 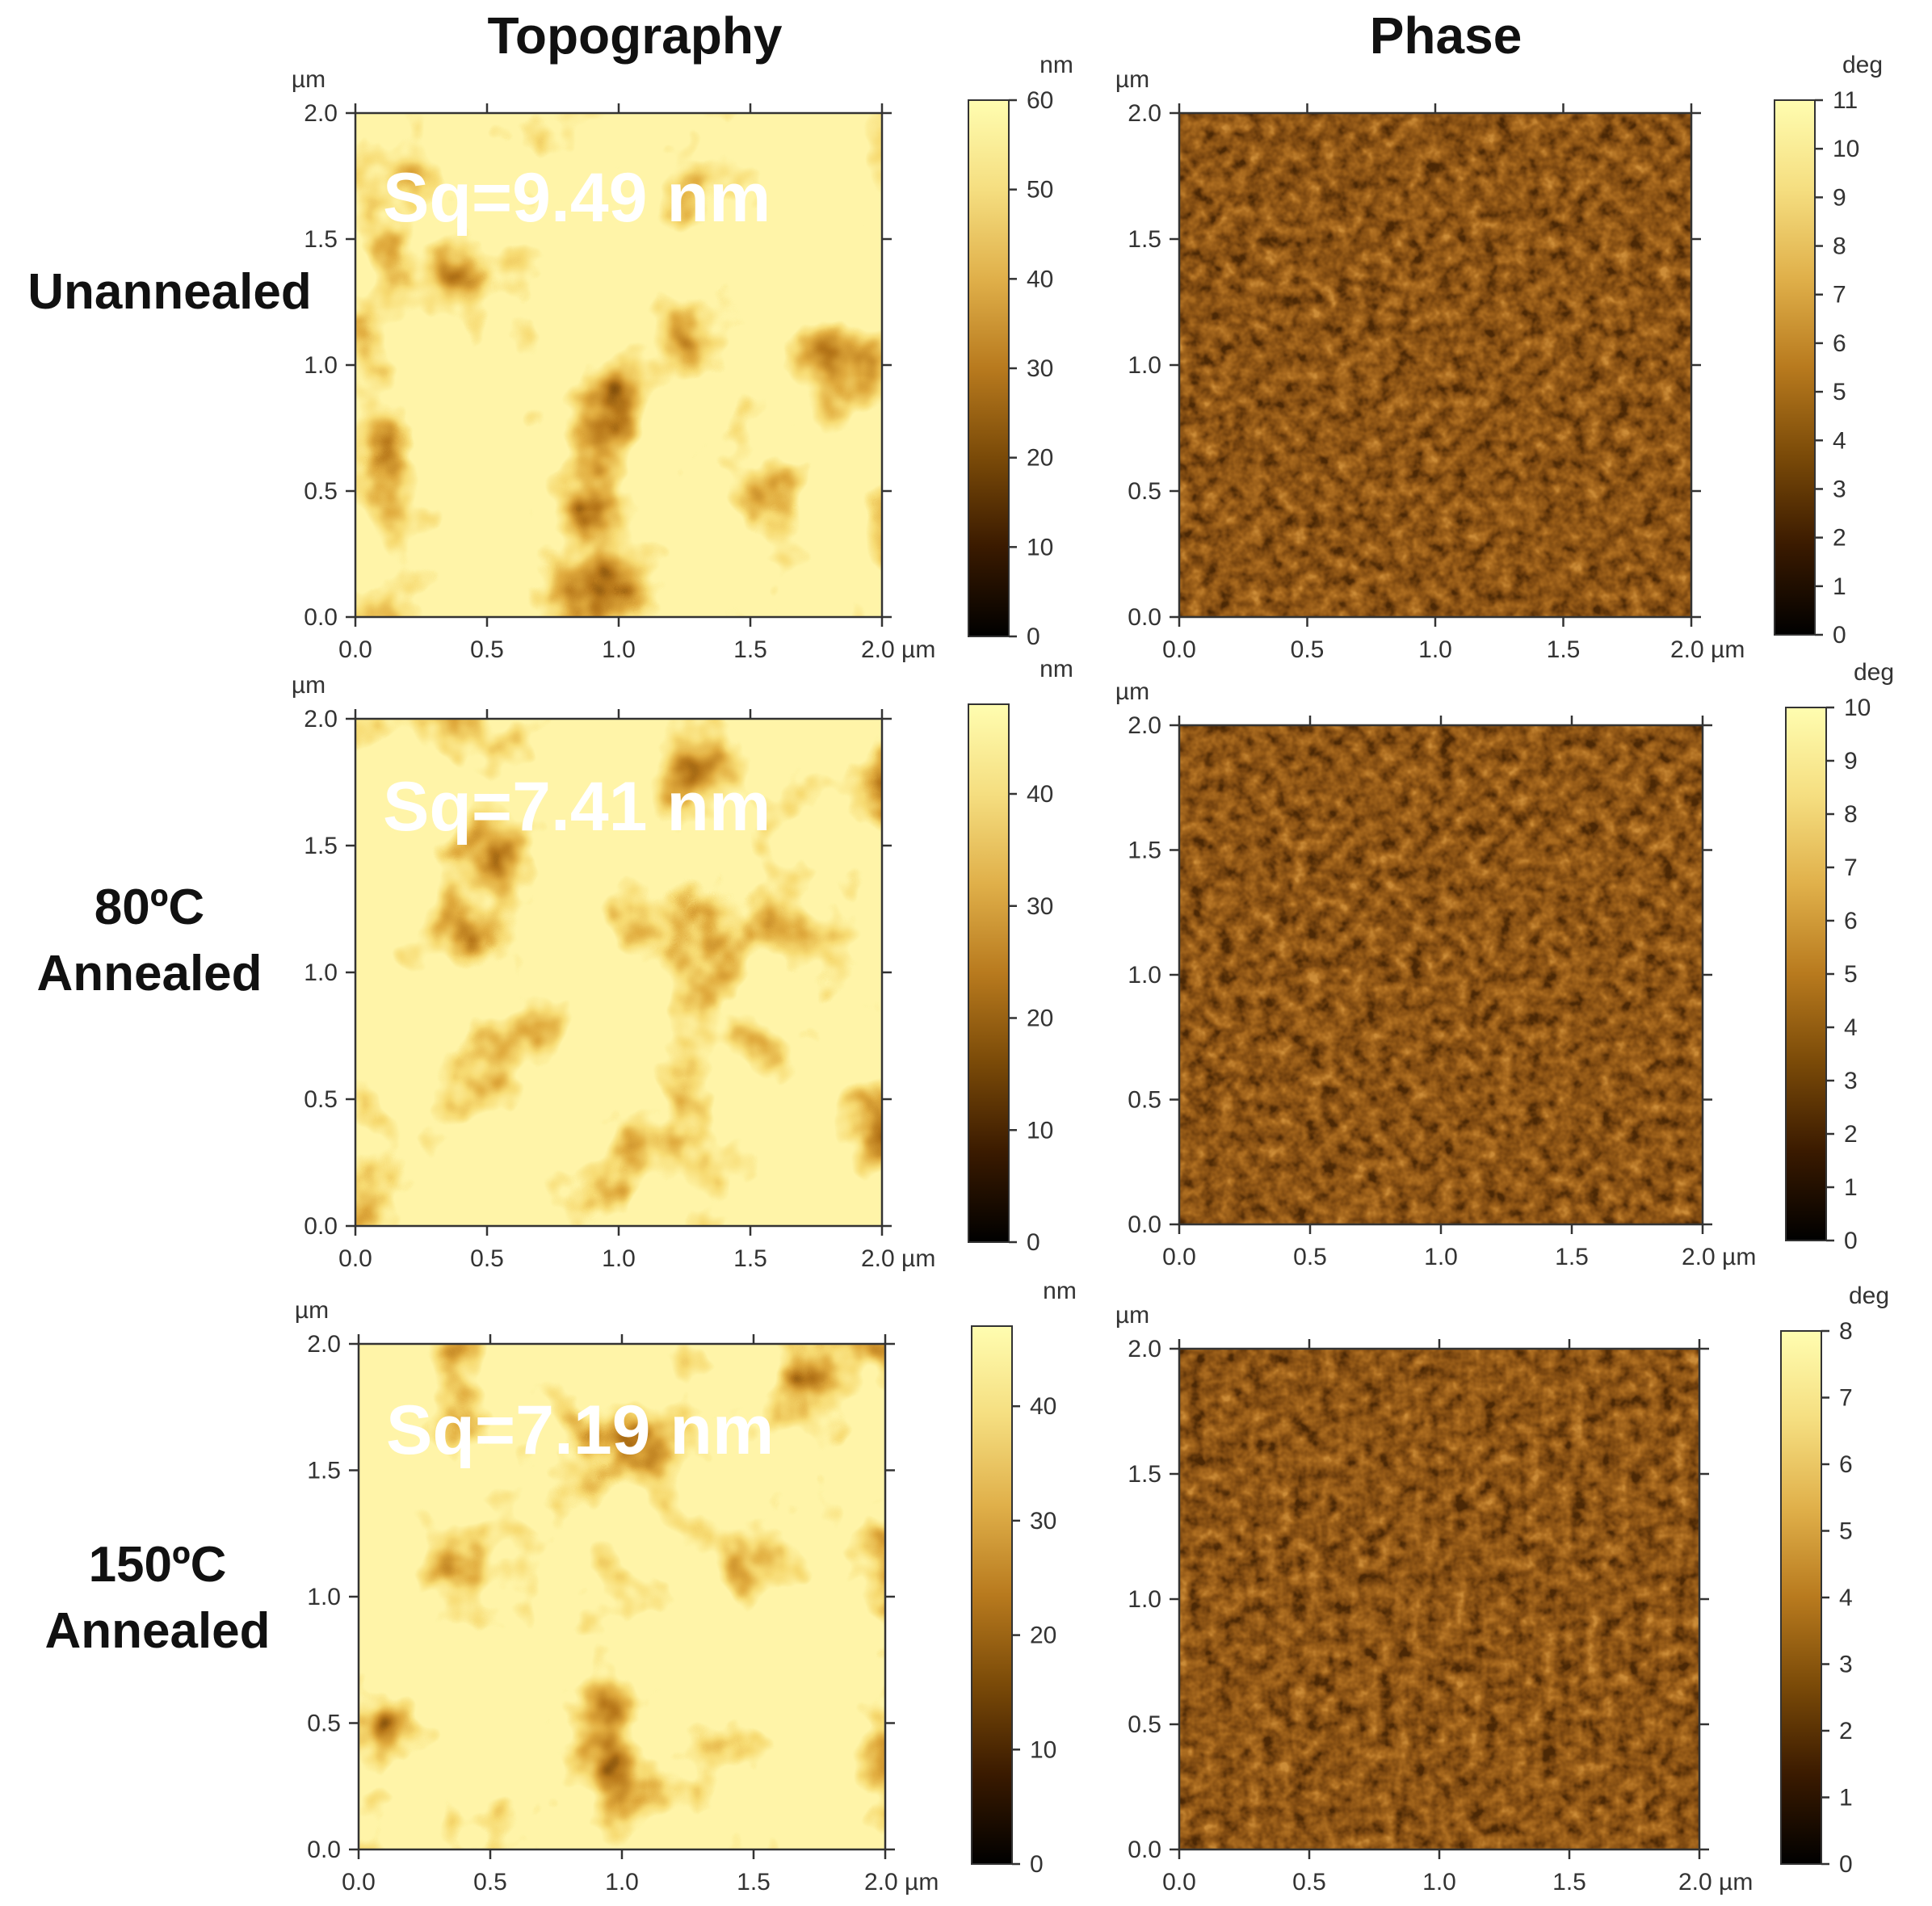 What do you see at coordinates (1851, 761) in the screenshot?
I see `colorbar-tick-label: 9` at bounding box center [1851, 761].